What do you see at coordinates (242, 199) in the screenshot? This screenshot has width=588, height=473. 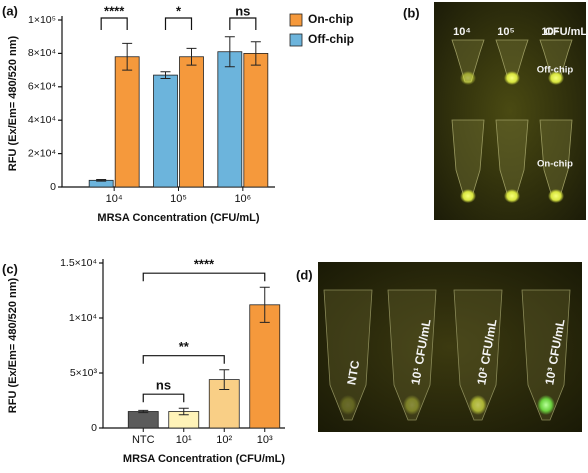 I see `x-tick-label: 10⁶` at bounding box center [242, 199].